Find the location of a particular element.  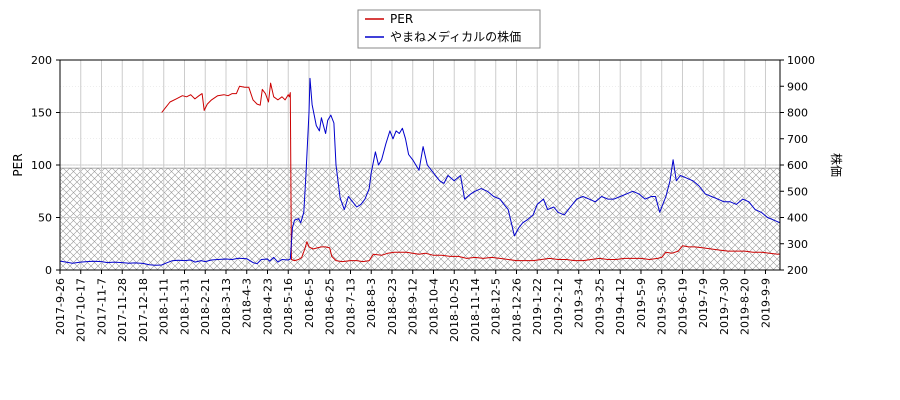

x-tick-label-6: 2018-1-31 is located at coordinates (184, 306).